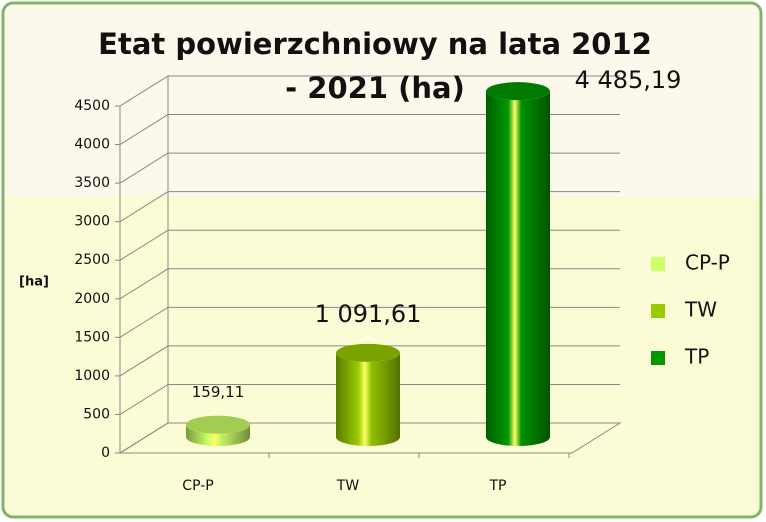  I want to click on value-label: 4 485,19, so click(628, 80).